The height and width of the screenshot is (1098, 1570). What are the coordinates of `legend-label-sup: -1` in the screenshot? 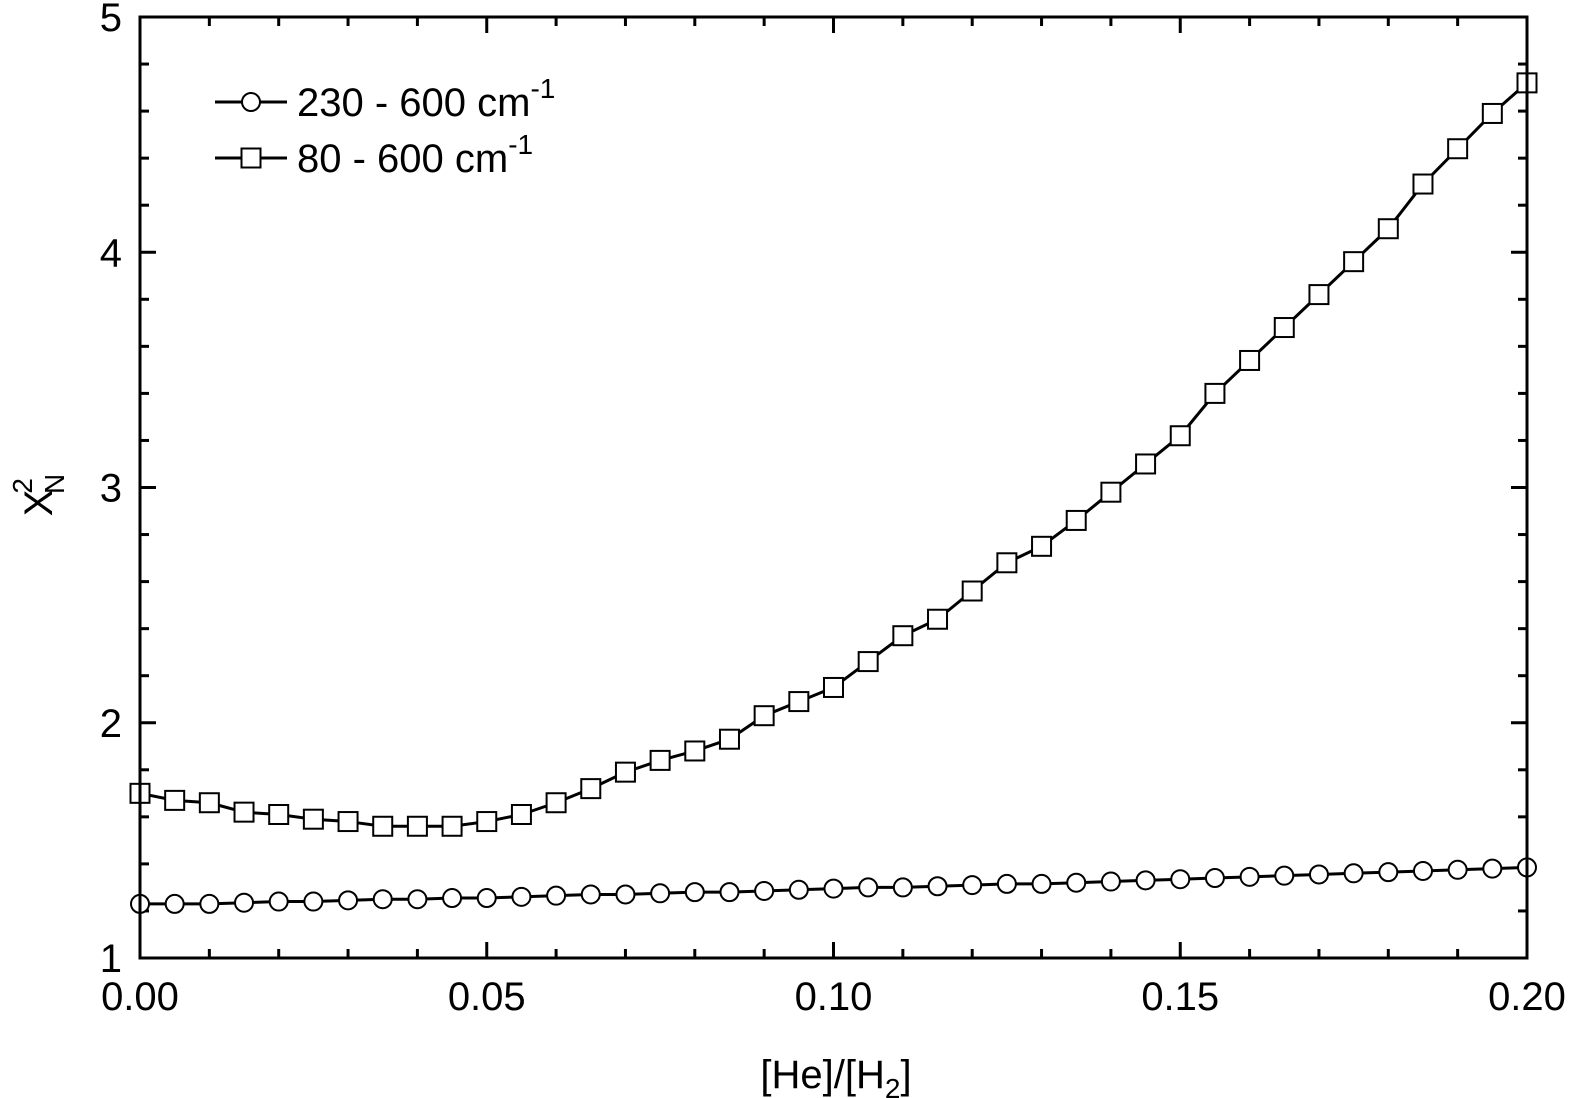 It's located at (542, 88).